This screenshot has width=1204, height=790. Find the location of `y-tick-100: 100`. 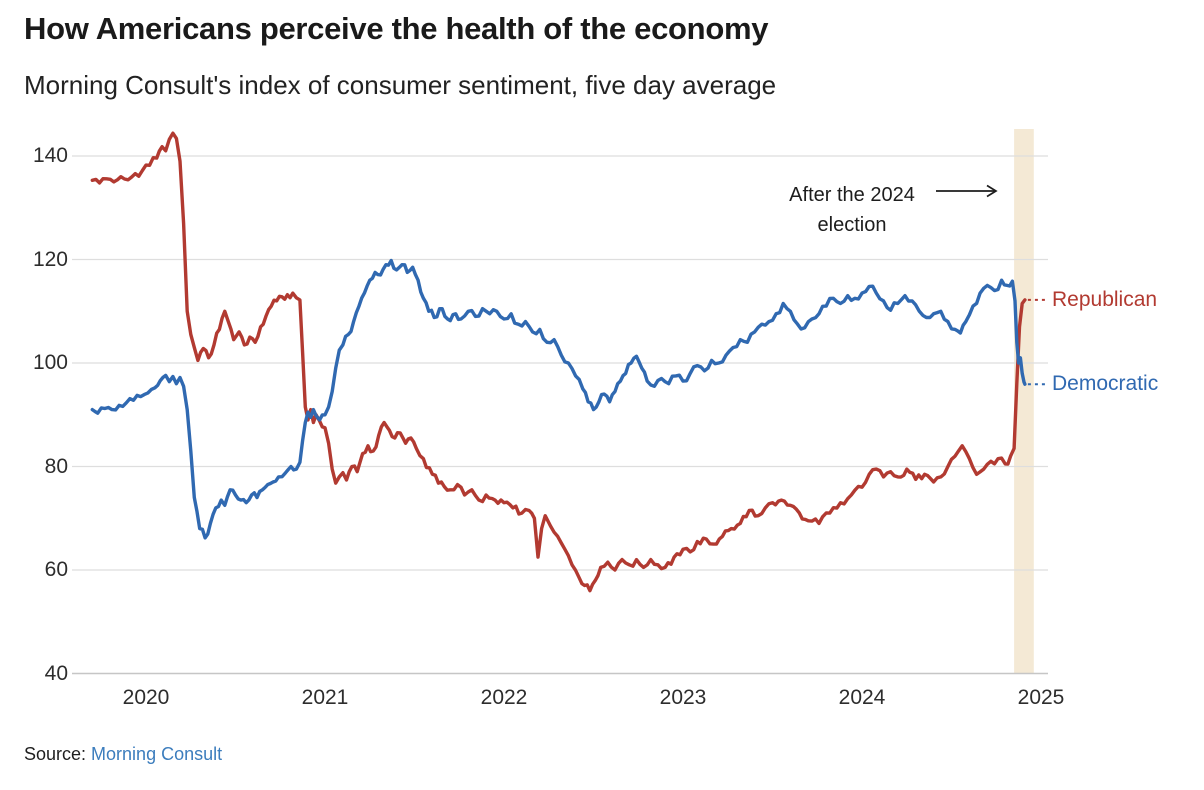

y-tick-100: 100 is located at coordinates (50, 362).